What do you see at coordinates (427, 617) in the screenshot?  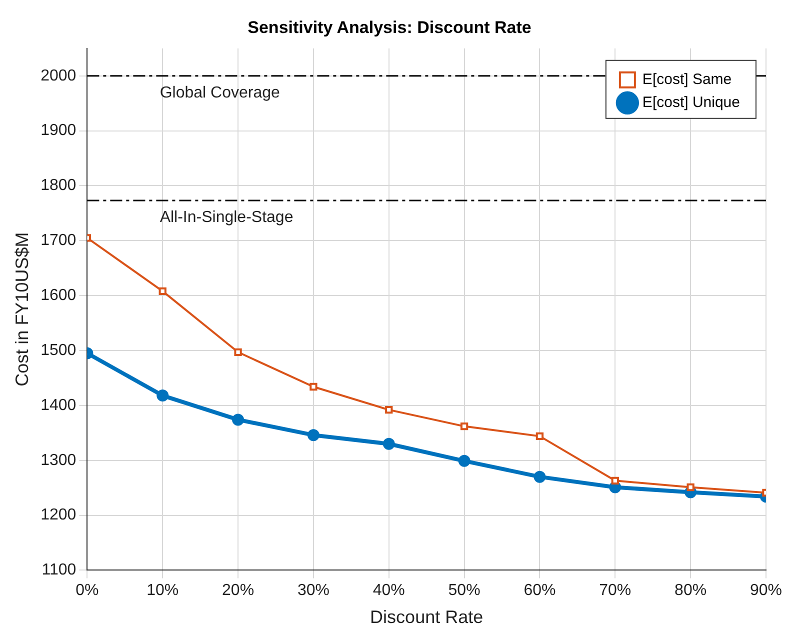 I see `x-axis-title: Discount Rate` at bounding box center [427, 617].